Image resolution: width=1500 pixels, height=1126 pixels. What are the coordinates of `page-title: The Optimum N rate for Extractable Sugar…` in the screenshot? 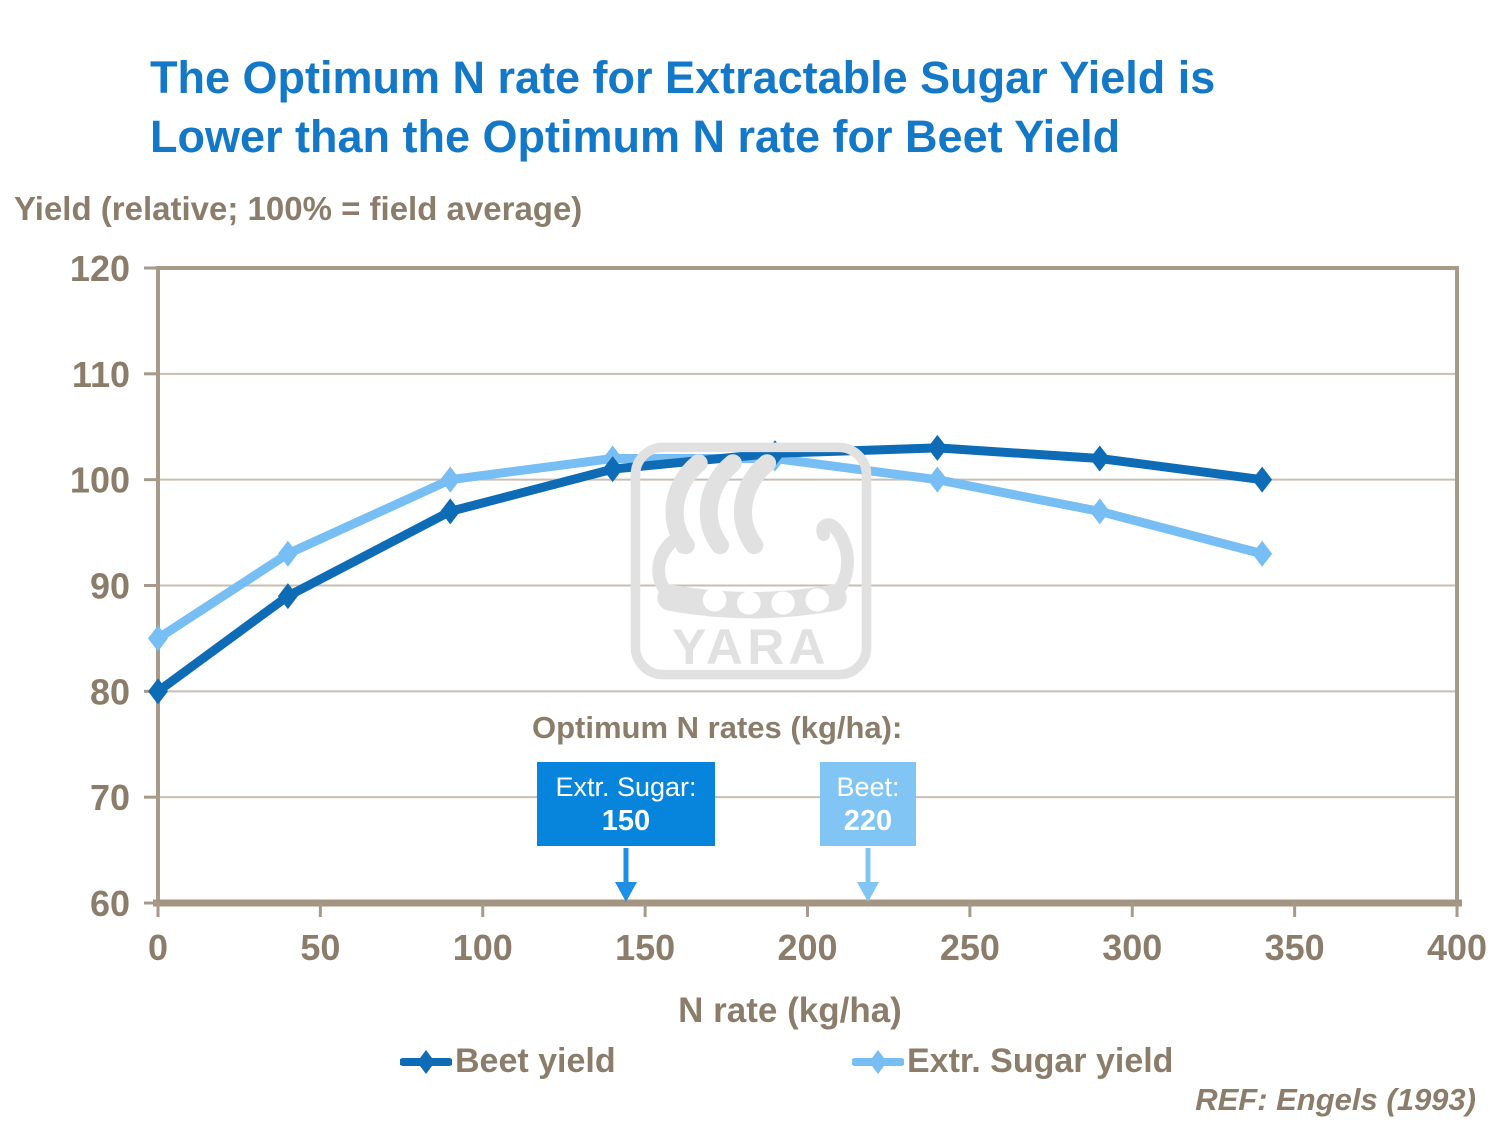 It's located at (682, 107).